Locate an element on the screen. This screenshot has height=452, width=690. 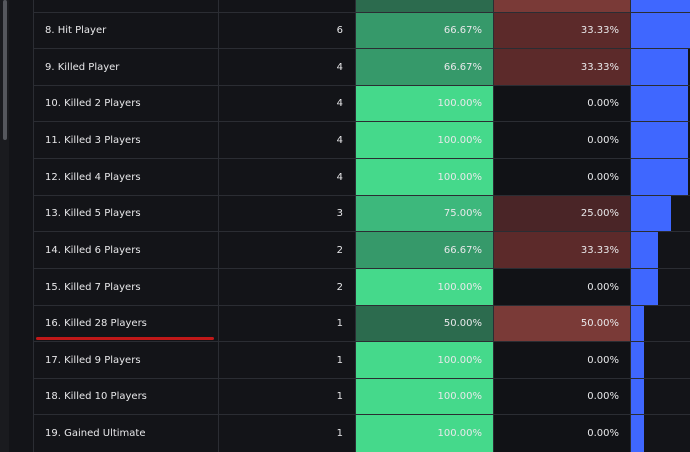
table-row: 12. Killed 4 Players 4 100.00% 0.00% is located at coordinates (362, 176).